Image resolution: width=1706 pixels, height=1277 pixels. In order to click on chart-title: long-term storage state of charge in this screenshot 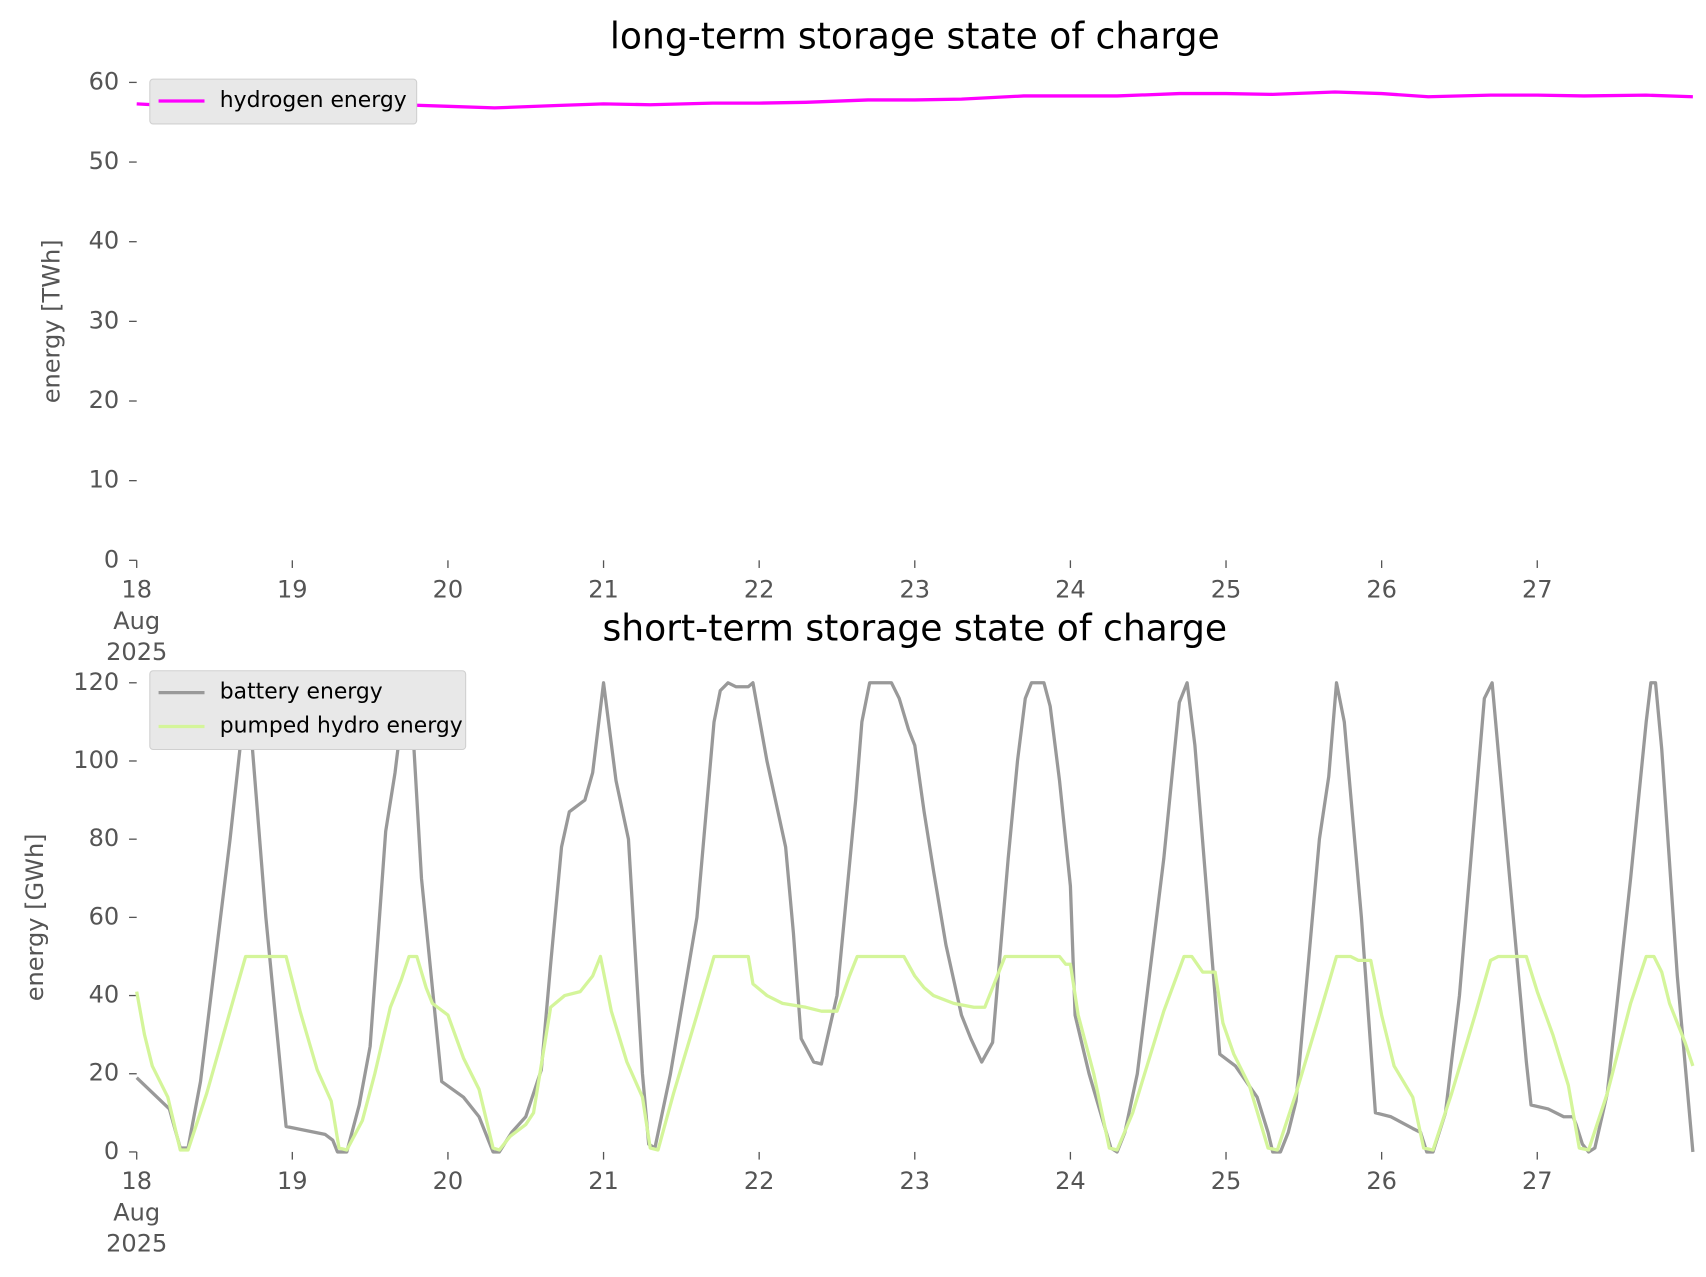, I will do `click(915, 37)`.